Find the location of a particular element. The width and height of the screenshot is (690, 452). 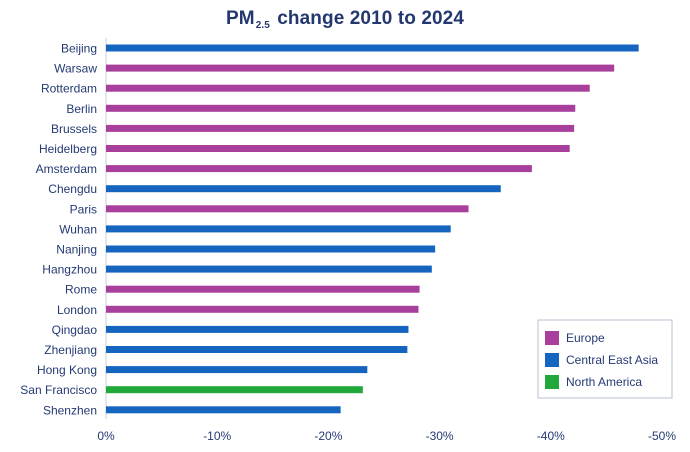

bar-rotterdam is located at coordinates (348, 88).